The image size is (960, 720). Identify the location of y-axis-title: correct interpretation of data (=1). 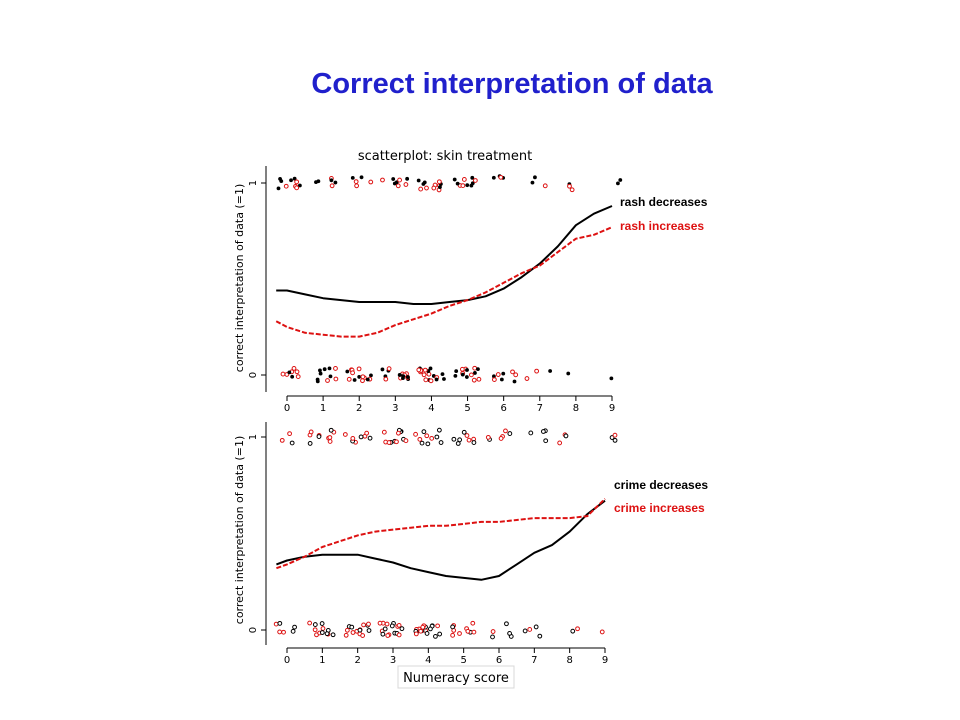
(239, 530).